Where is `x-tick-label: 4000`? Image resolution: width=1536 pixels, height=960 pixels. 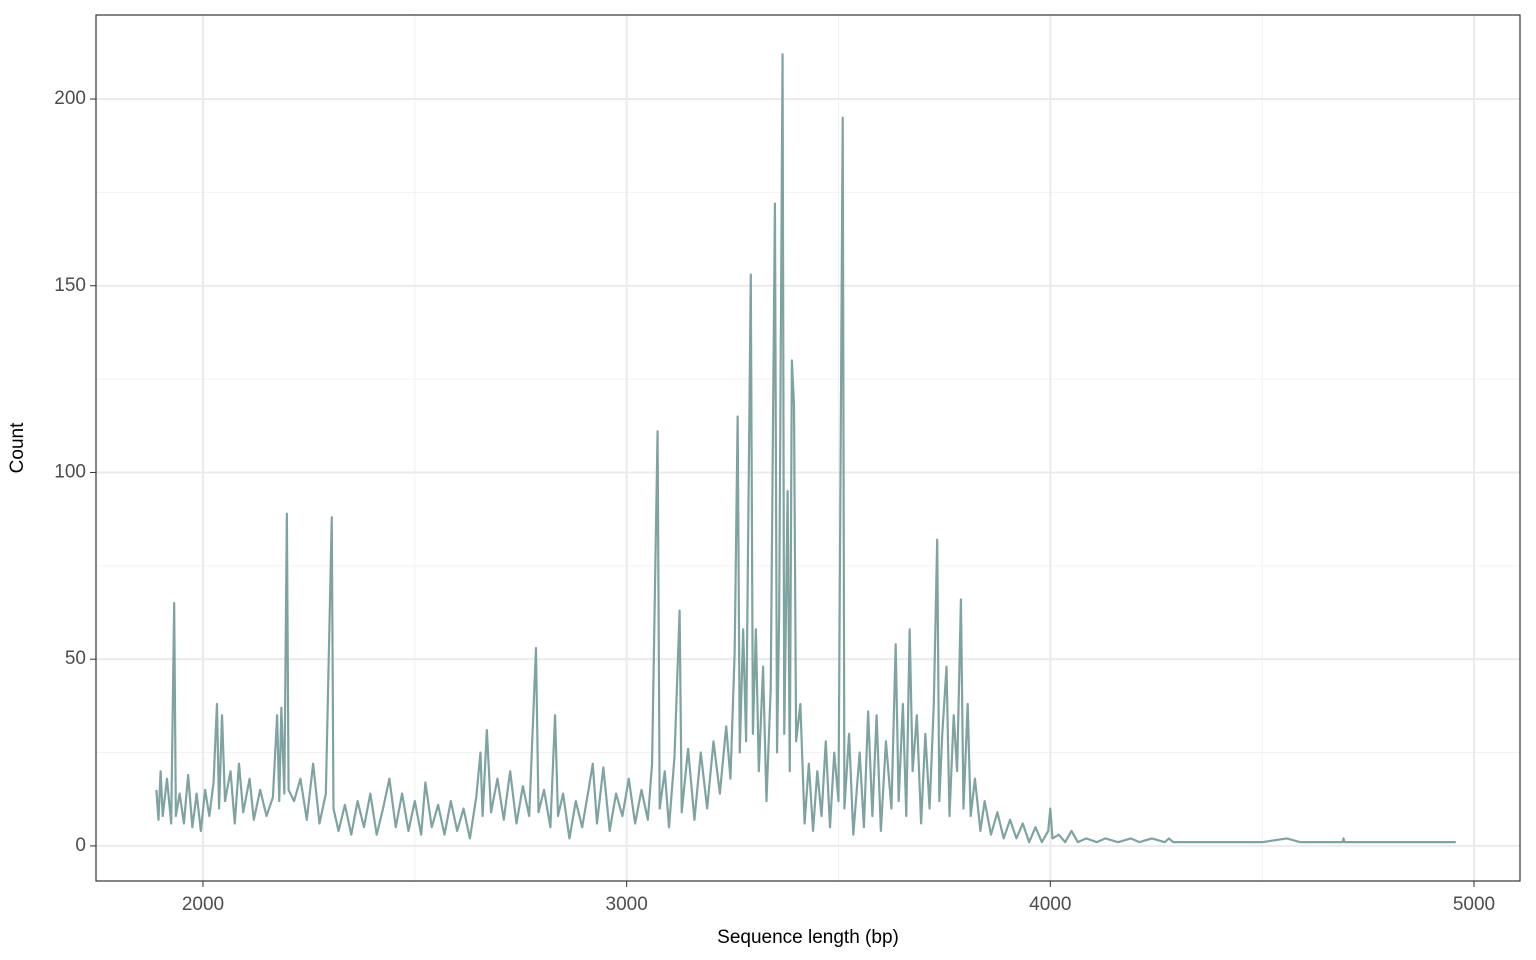
x-tick-label: 4000 is located at coordinates (1050, 904).